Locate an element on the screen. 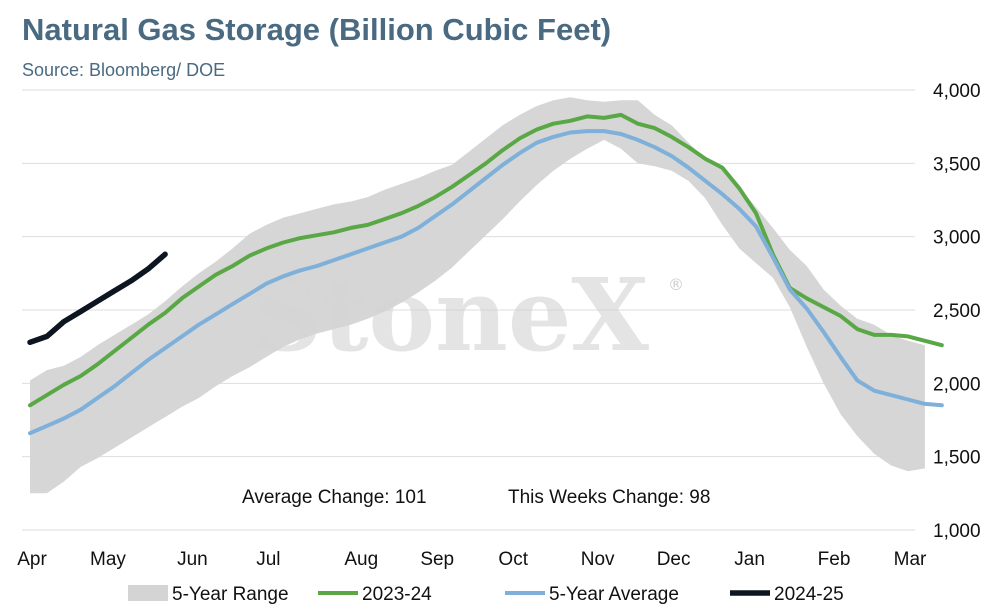 The image size is (994, 614). y-tick-label: 4,000 is located at coordinates (957, 91).